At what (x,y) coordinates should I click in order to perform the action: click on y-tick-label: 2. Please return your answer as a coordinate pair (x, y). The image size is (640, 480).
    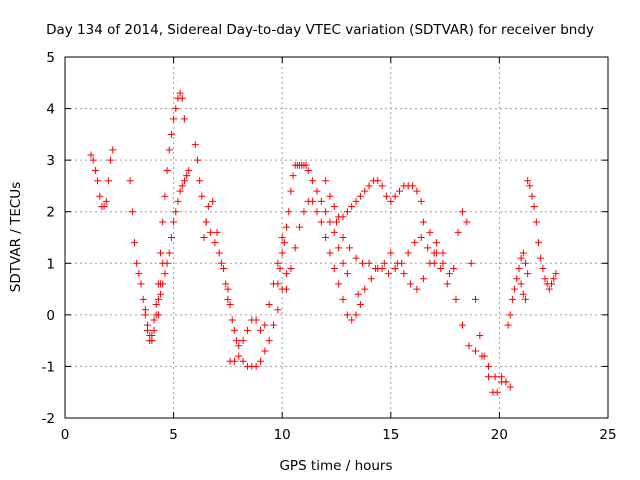
    Looking at the image, I should click on (50, 213).